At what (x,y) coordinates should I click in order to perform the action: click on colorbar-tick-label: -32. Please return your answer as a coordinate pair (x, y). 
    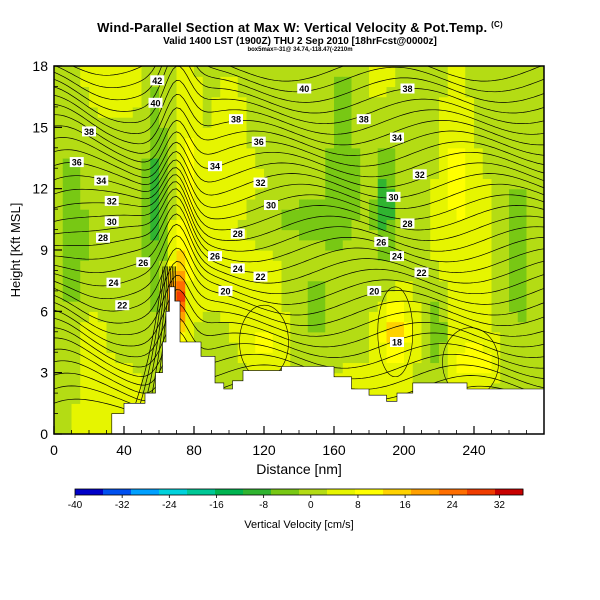
    Looking at the image, I should click on (122, 505).